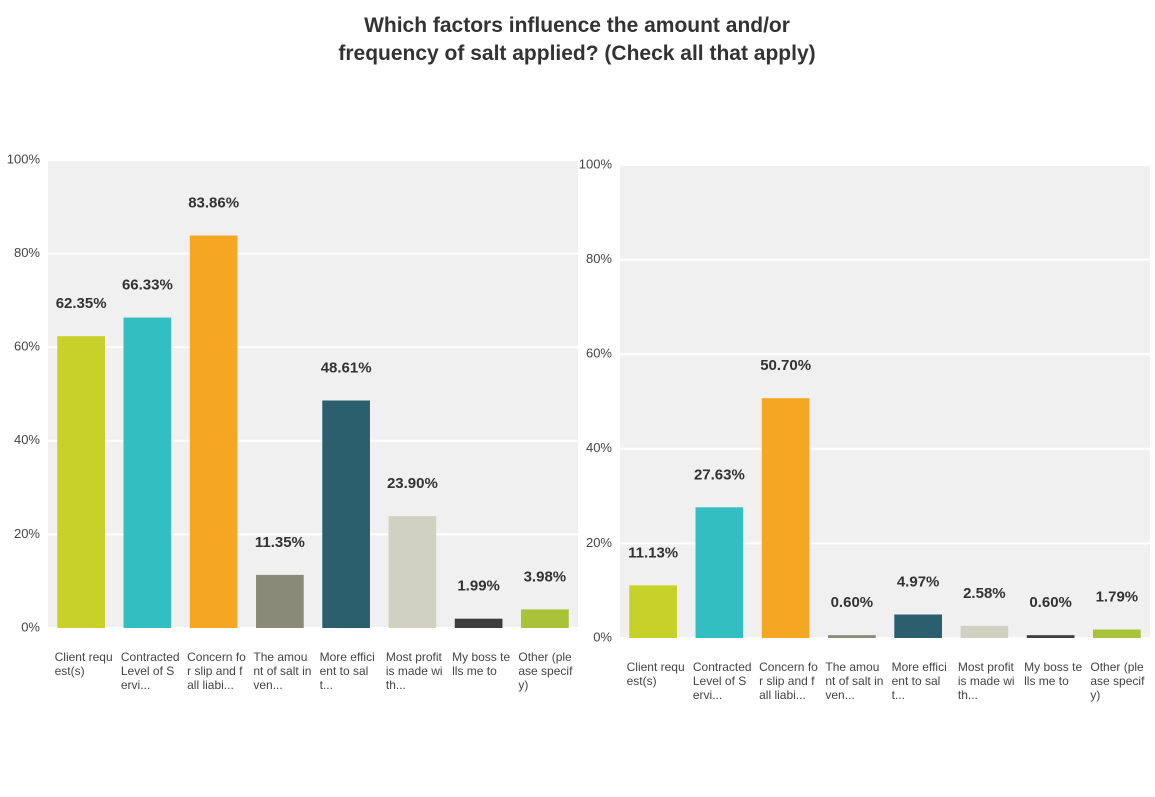  I want to click on value-label: 23.90%, so click(412, 483).